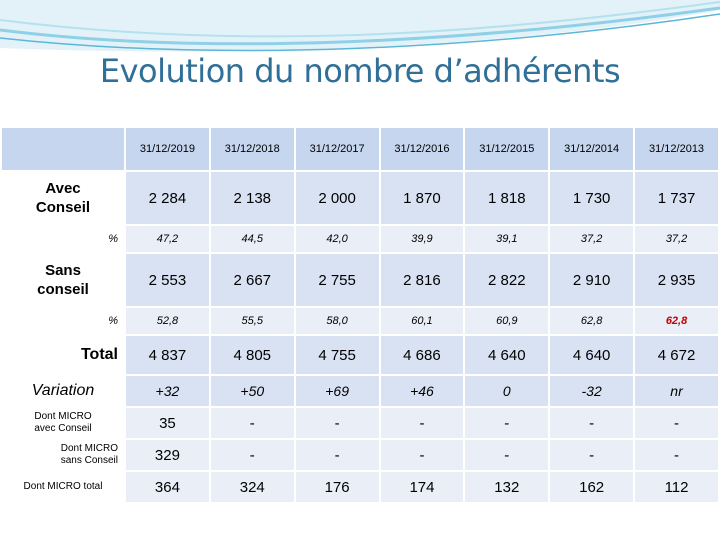 The height and width of the screenshot is (540, 720). What do you see at coordinates (63, 391) in the screenshot?
I see `row-label: Variation` at bounding box center [63, 391].